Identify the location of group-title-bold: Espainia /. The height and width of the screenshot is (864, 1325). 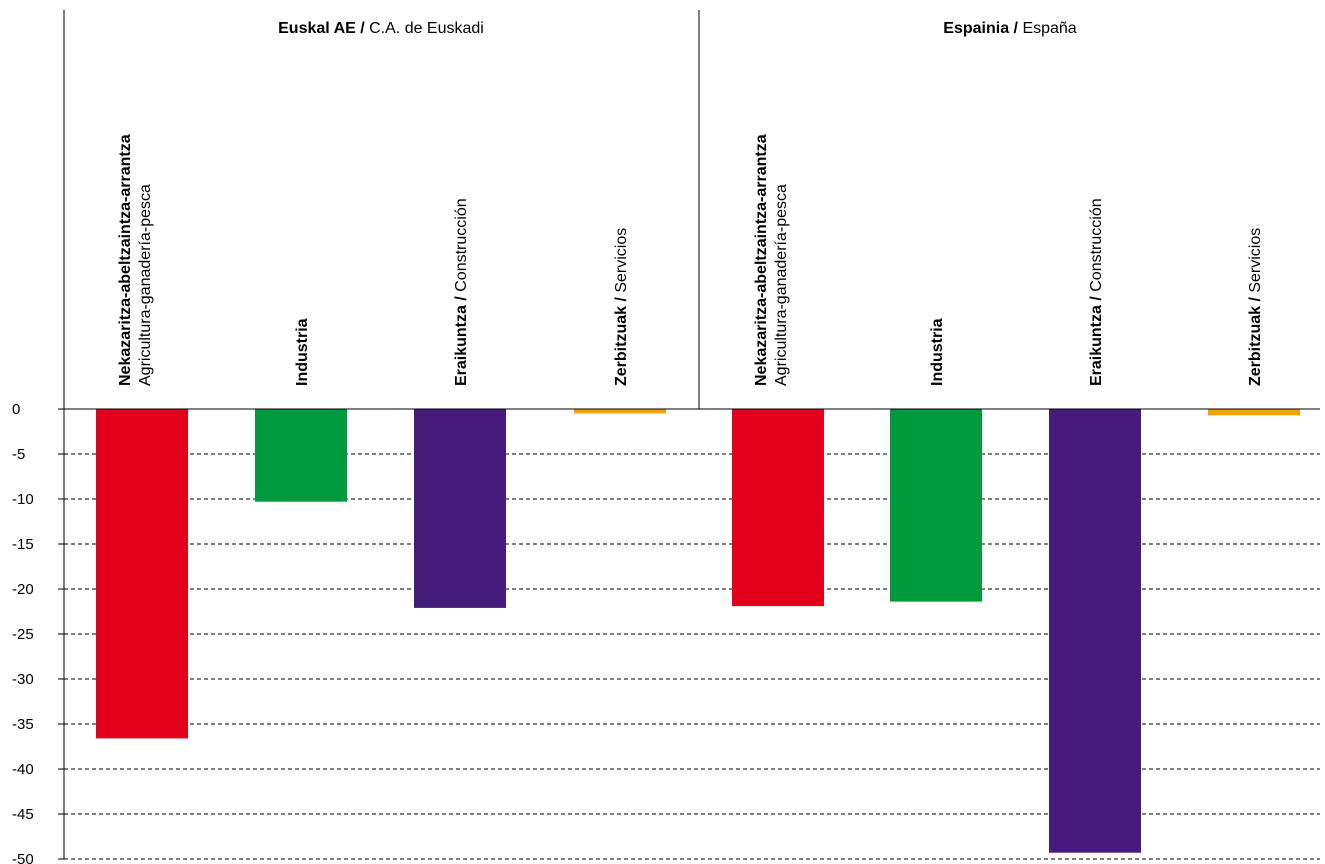
(982, 28).